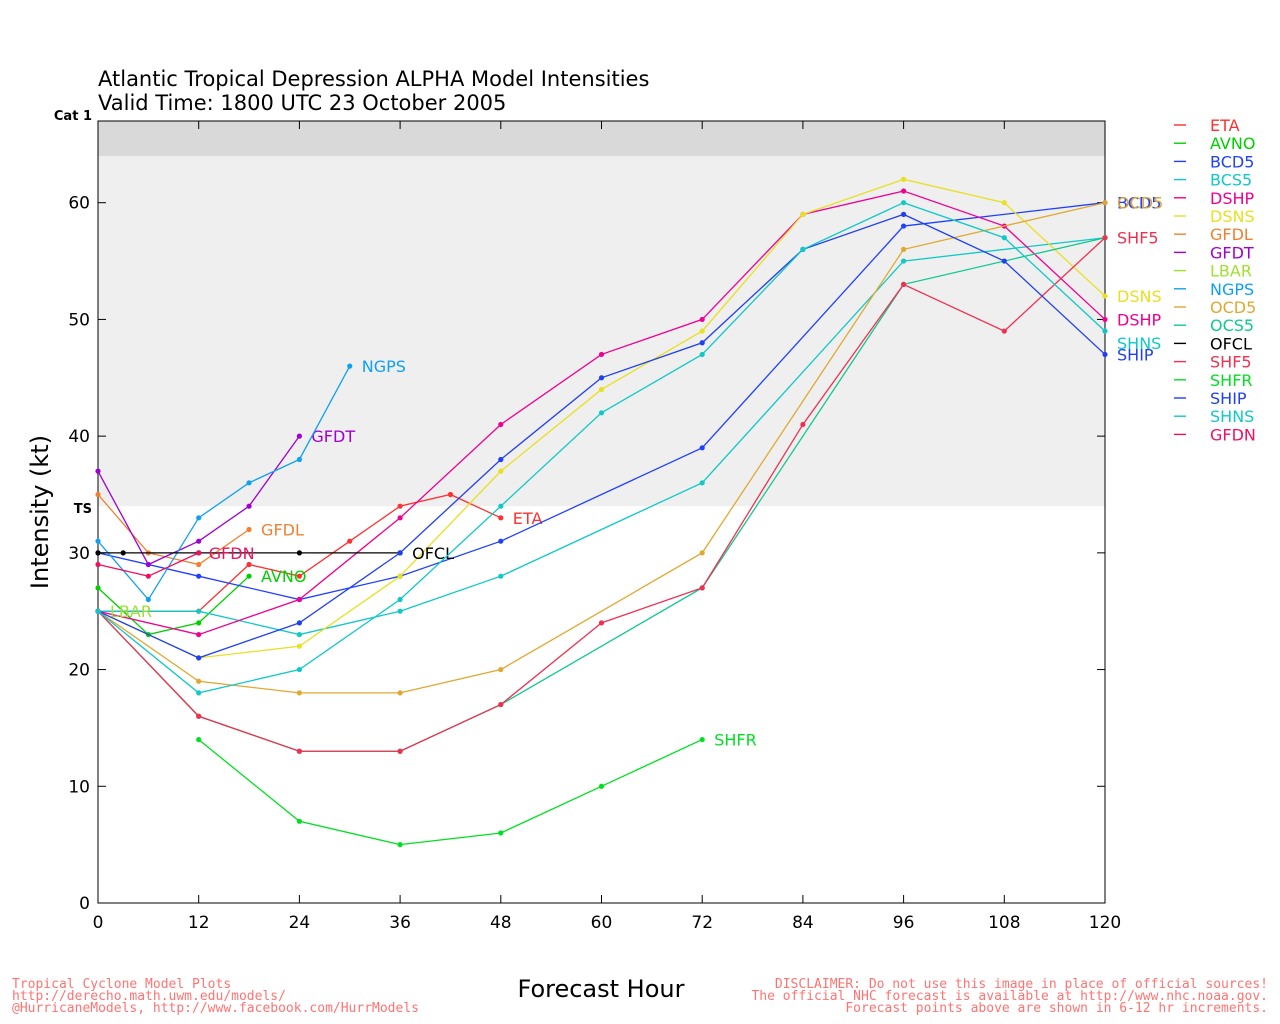 Image resolution: width=1280 pixels, height=1024 pixels. What do you see at coordinates (83, 509) in the screenshot?
I see `band-label-ts: TS` at bounding box center [83, 509].